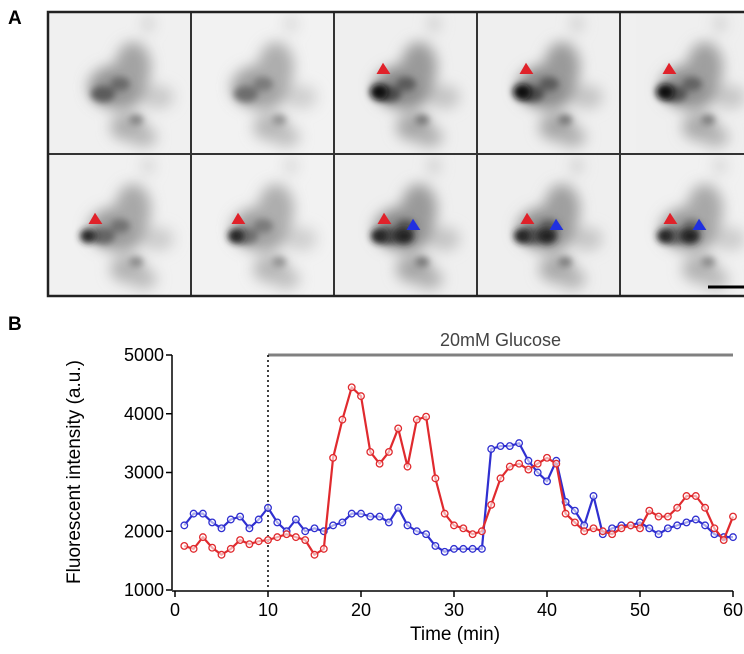  What do you see at coordinates (640, 610) in the screenshot?
I see `x-tick-label: 50` at bounding box center [640, 610].